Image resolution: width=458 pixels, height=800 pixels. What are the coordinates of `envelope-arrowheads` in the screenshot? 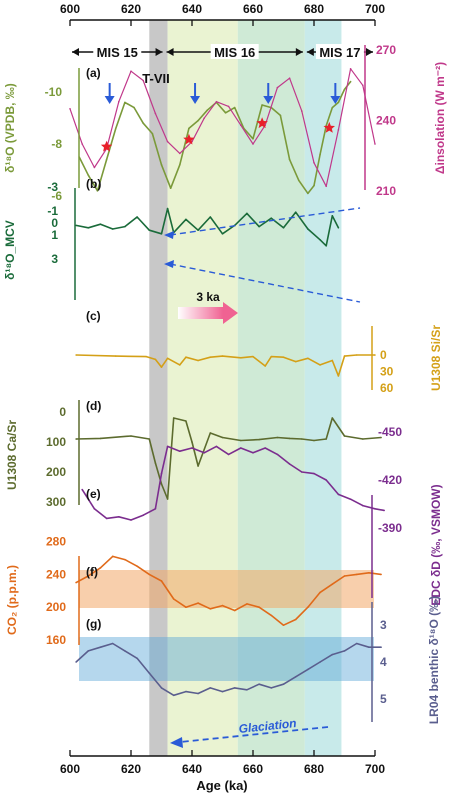 It's located at (169, 249).